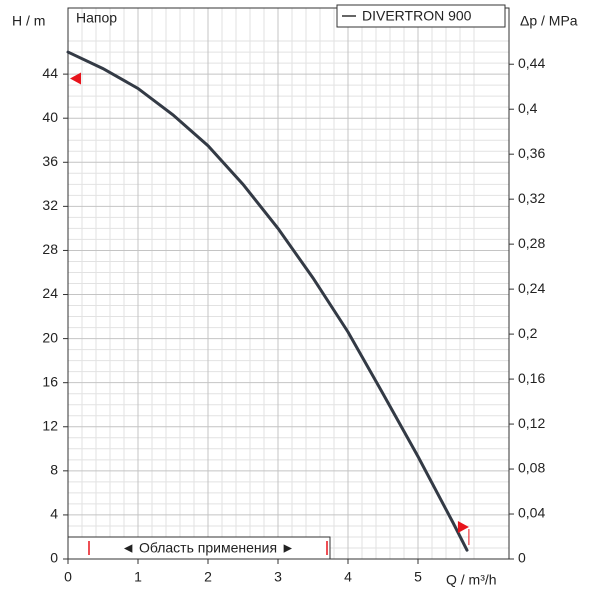  What do you see at coordinates (278, 577) in the screenshot?
I see `x-tick-label: 3` at bounding box center [278, 577].